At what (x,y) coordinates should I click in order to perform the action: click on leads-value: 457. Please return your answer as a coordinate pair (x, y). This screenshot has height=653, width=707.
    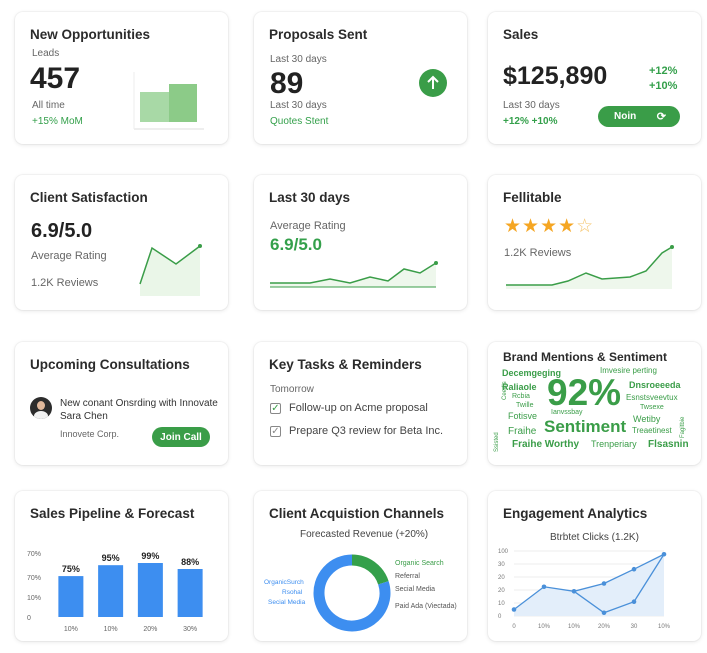
    Looking at the image, I should click on (55, 78).